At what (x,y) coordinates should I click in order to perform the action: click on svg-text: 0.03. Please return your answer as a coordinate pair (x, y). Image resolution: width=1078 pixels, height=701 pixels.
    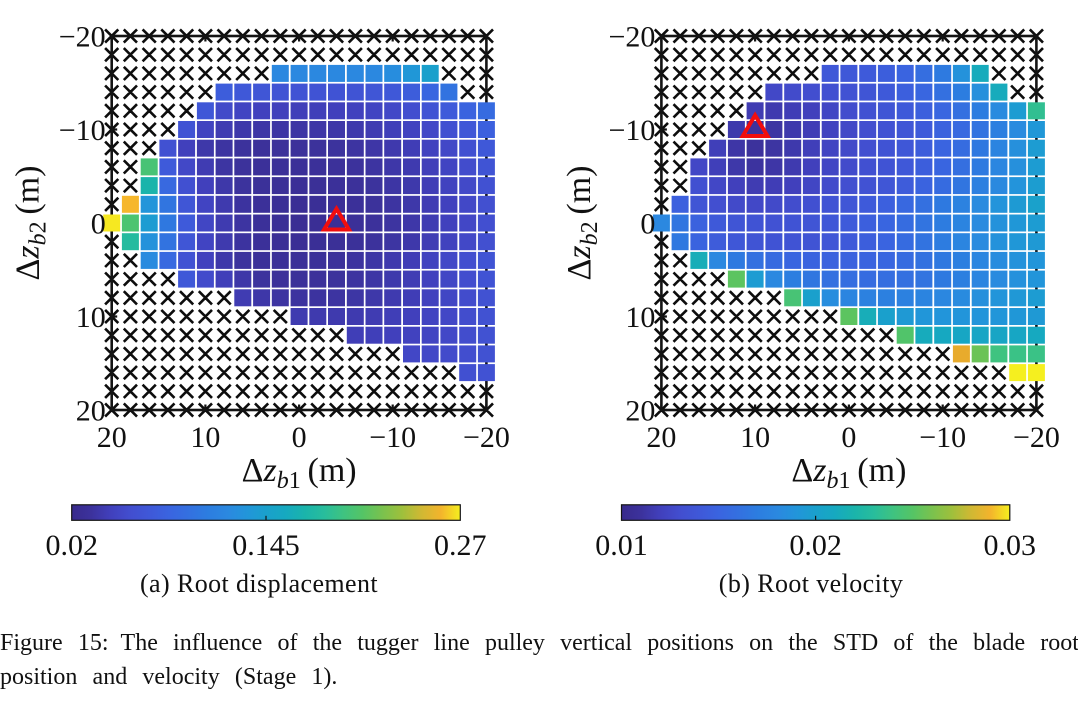
    Looking at the image, I should click on (1010, 545).